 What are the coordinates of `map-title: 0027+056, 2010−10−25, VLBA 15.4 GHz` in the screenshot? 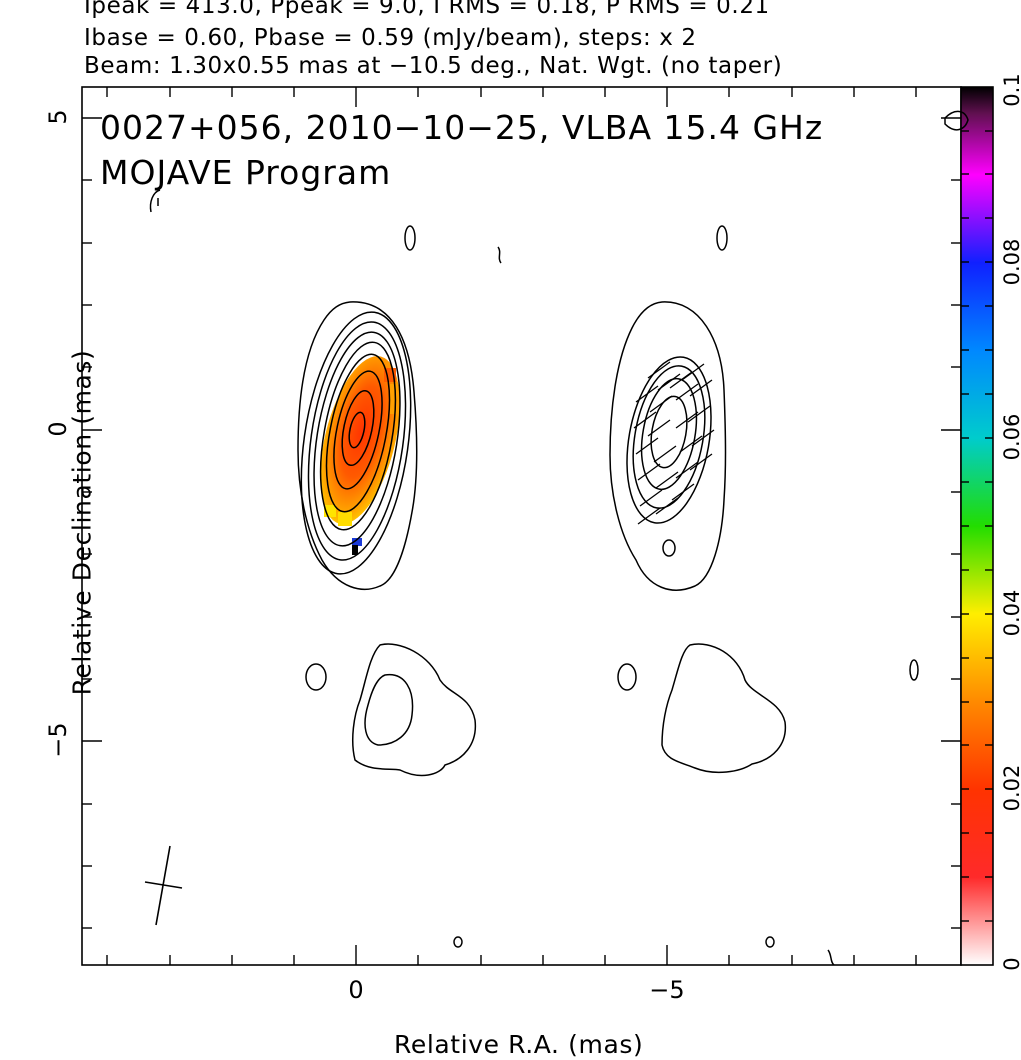 It's located at (462, 127).